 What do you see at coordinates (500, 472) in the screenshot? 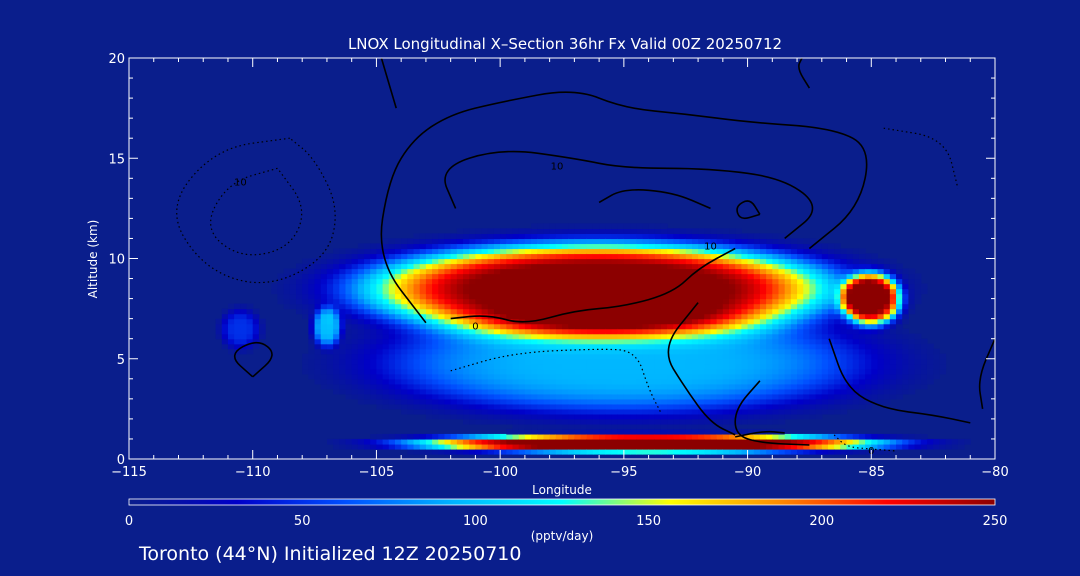
I see `x-tick-label: −100` at bounding box center [500, 472].